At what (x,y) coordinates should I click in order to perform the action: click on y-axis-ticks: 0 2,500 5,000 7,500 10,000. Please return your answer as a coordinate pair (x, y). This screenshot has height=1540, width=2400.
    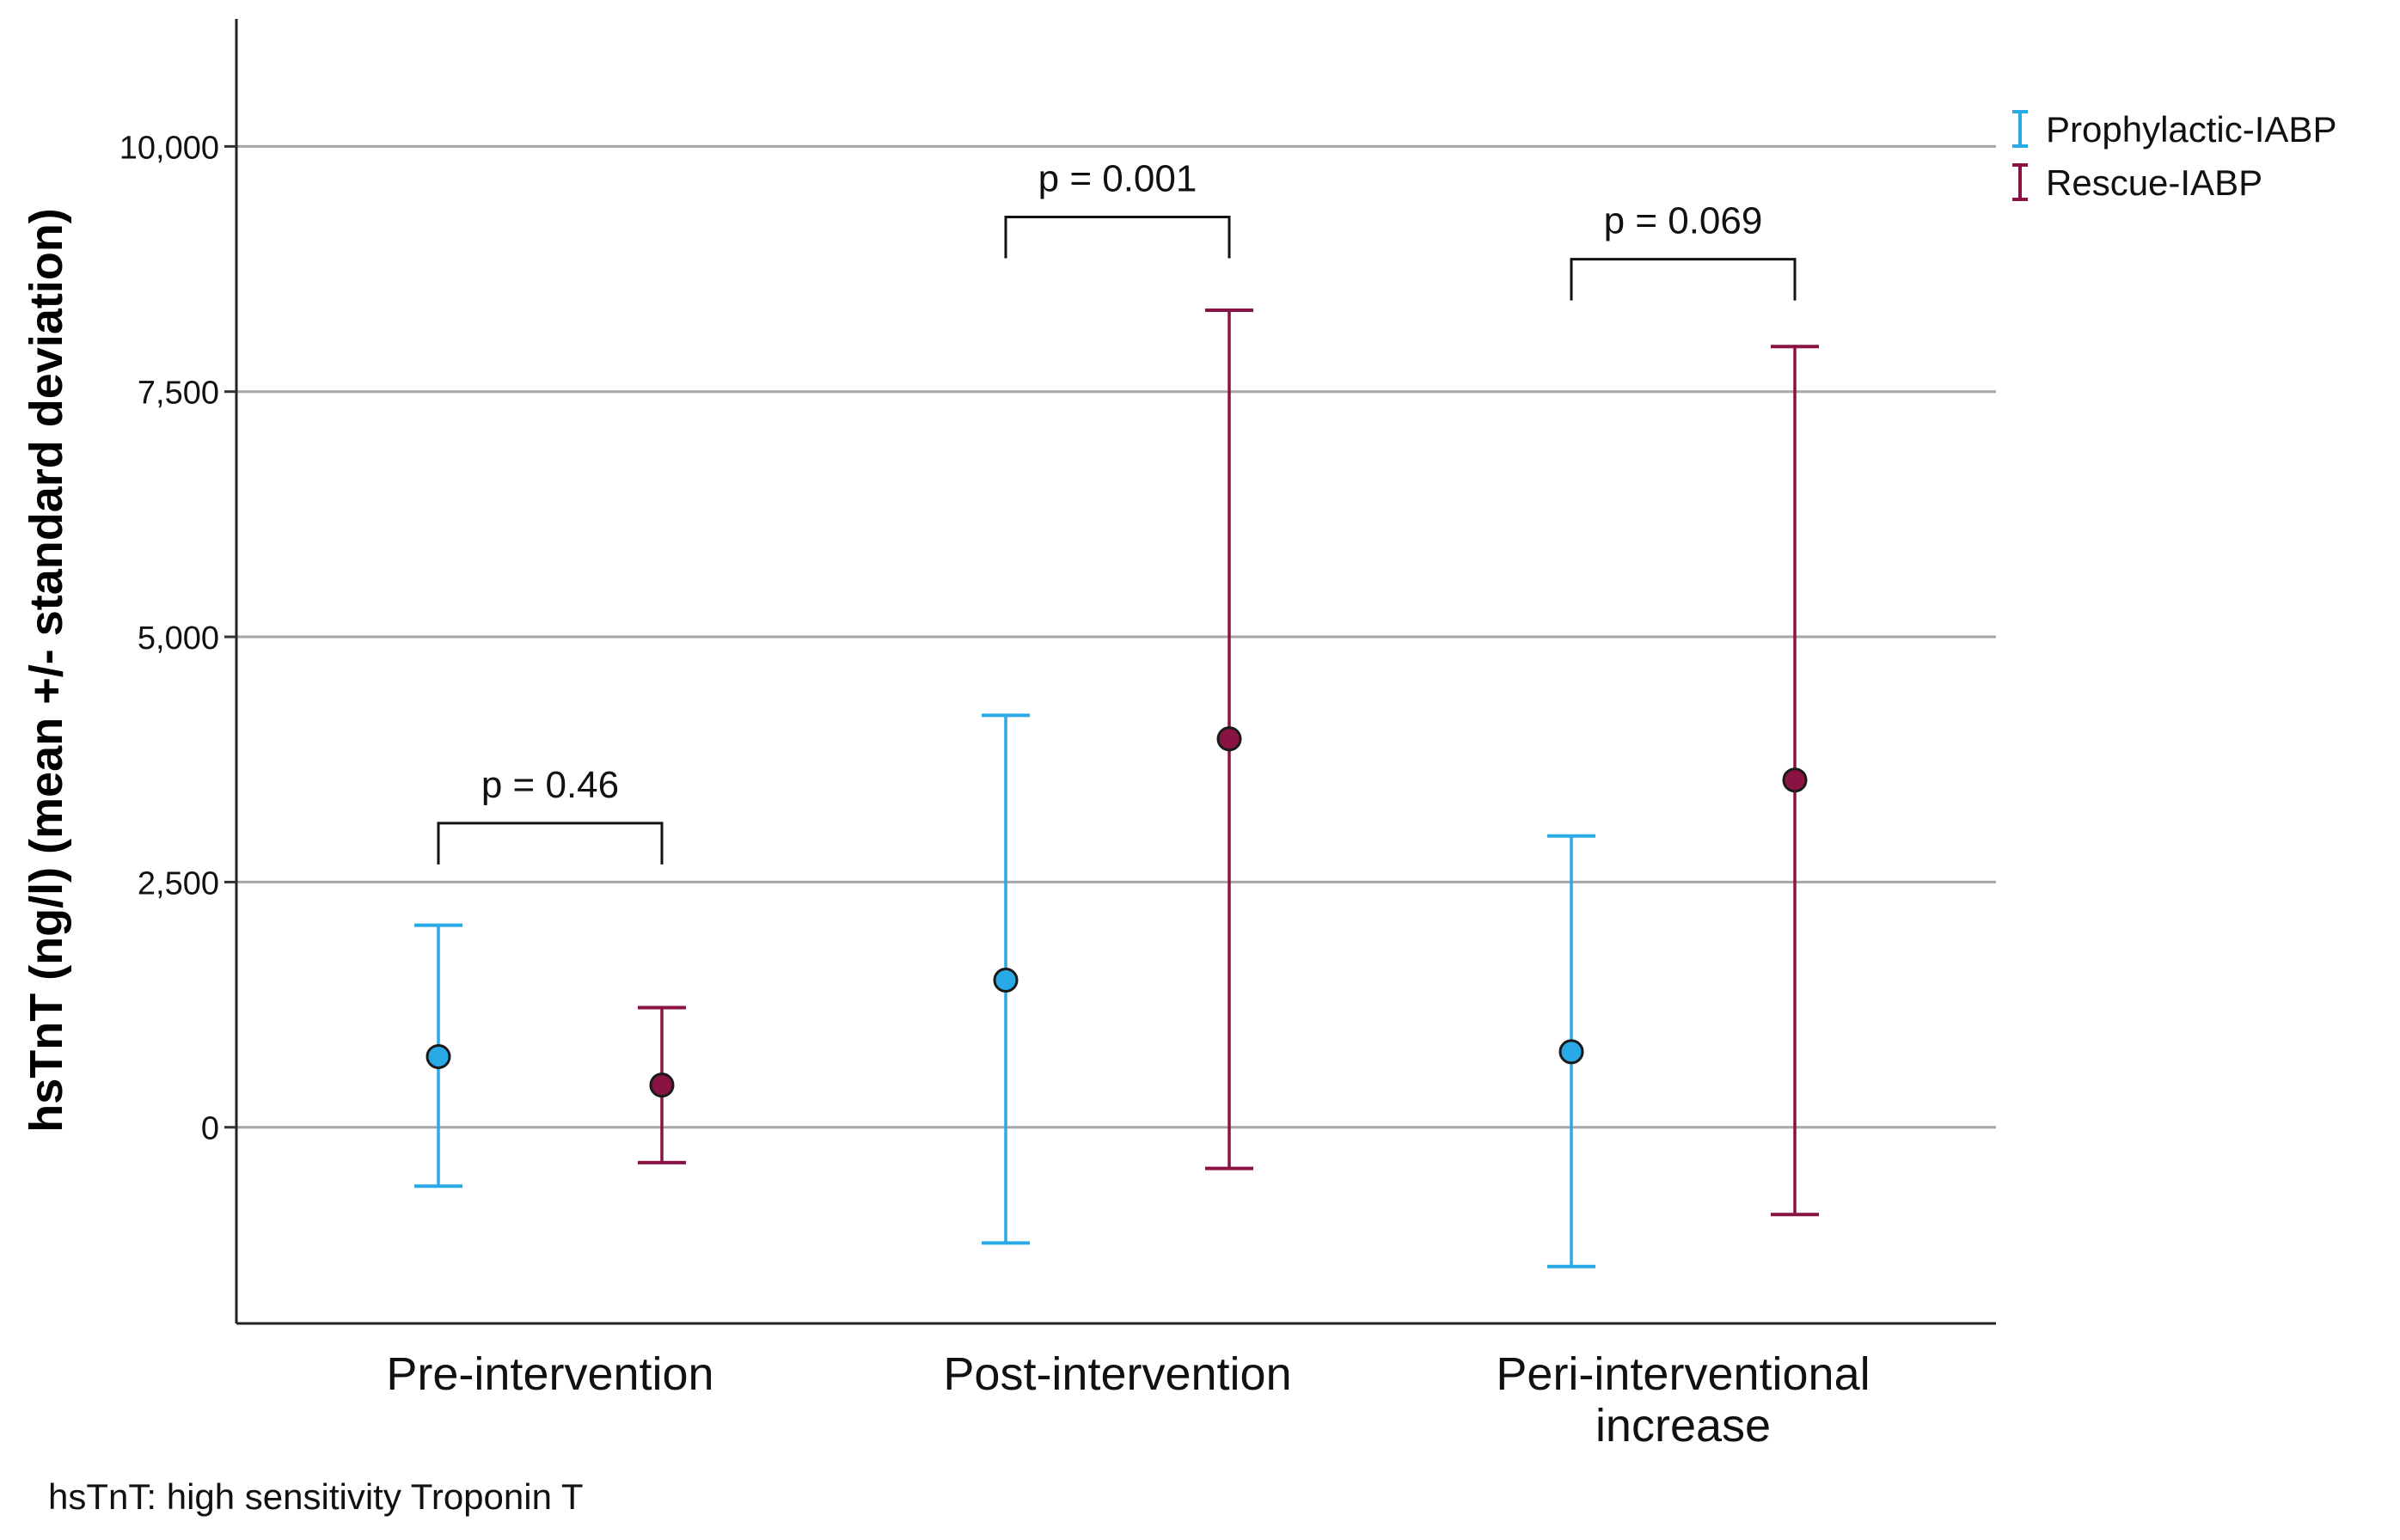
    Looking at the image, I should click on (177, 638).